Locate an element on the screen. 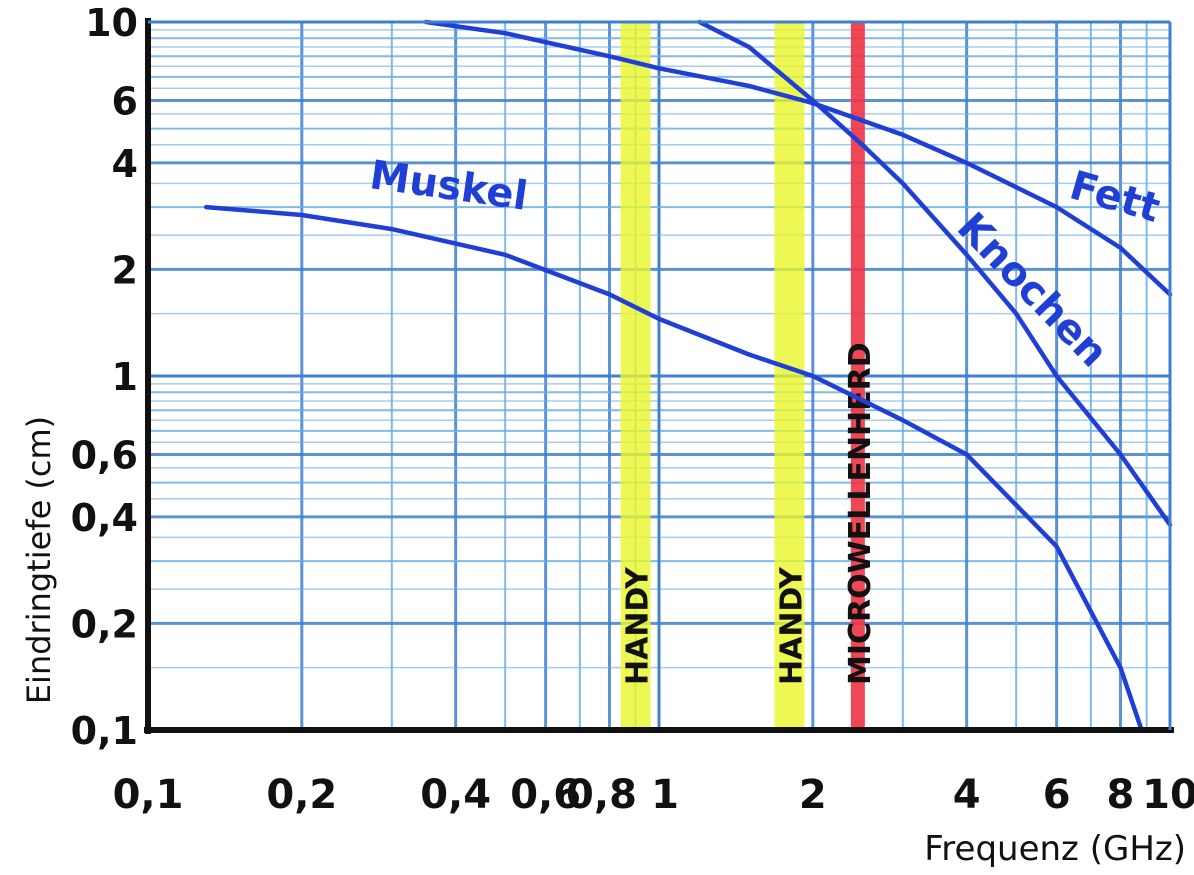 This screenshot has height=875, width=1194. microwave-band is located at coordinates (857, 376).